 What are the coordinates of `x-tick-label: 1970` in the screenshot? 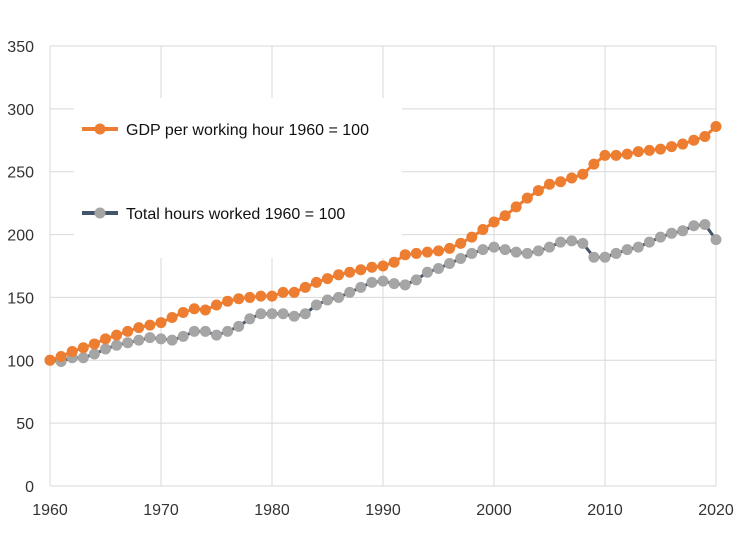 It's located at (161, 510).